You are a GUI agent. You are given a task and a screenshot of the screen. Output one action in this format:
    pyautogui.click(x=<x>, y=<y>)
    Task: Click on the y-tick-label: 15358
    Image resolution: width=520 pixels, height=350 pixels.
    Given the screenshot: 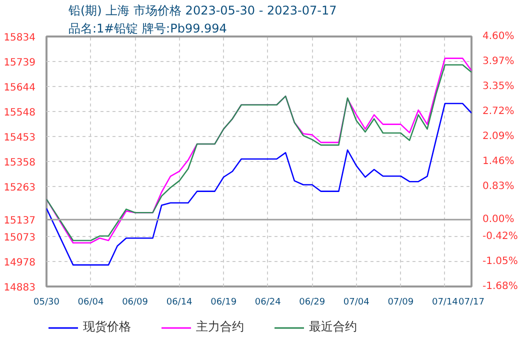 What is the action you would take?
    pyautogui.click(x=20, y=163)
    